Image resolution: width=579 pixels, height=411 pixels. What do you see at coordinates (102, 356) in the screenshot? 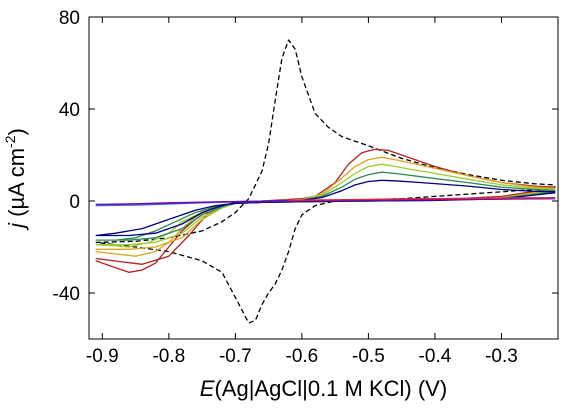
I see `x-tick-label: -0.9` at bounding box center [102, 356].